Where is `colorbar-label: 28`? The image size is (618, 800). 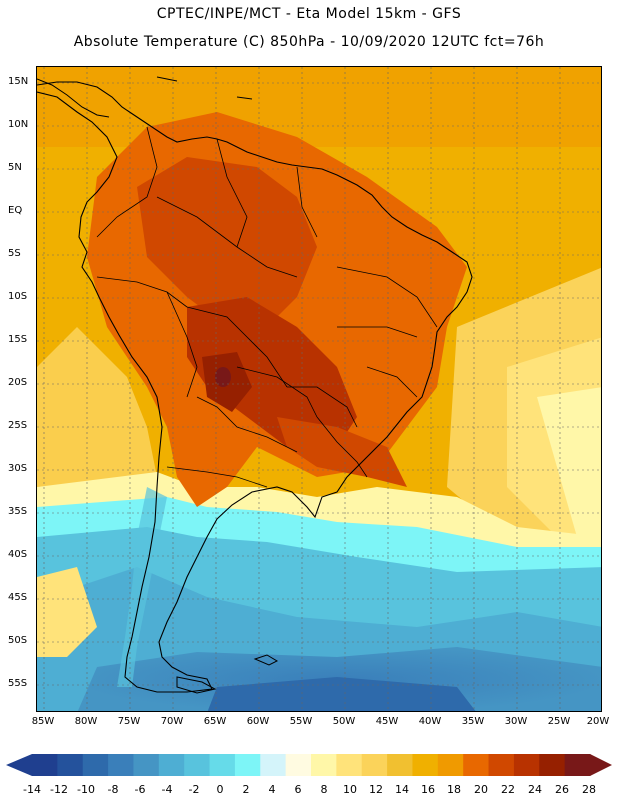 colorbar-label: 28 is located at coordinates (589, 789).